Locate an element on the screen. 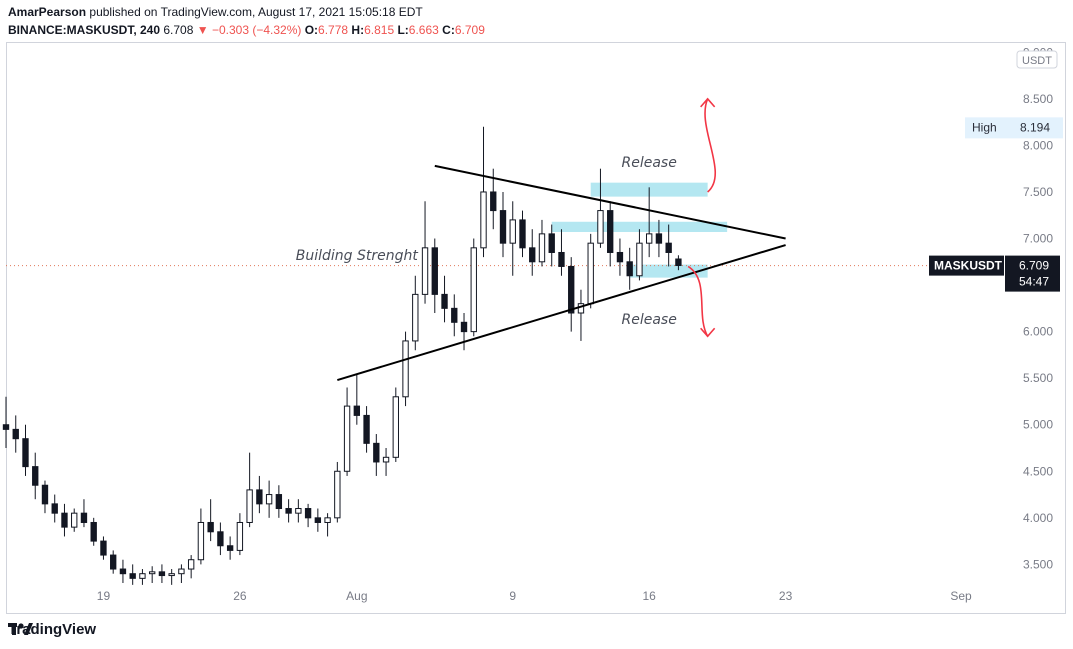 The height and width of the screenshot is (649, 1073). high-marker-bg is located at coordinates (1014, 128).